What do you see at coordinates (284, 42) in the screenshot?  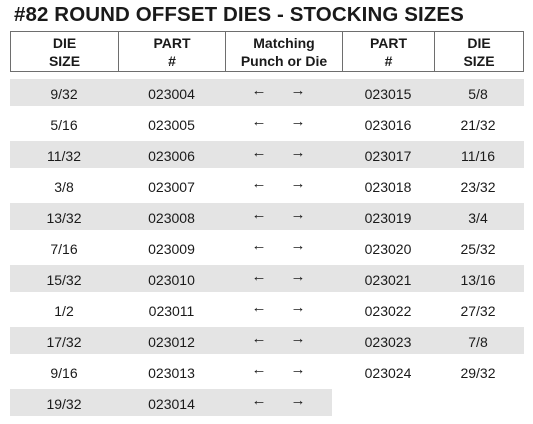 I see `header-label-line1: Matching` at bounding box center [284, 42].